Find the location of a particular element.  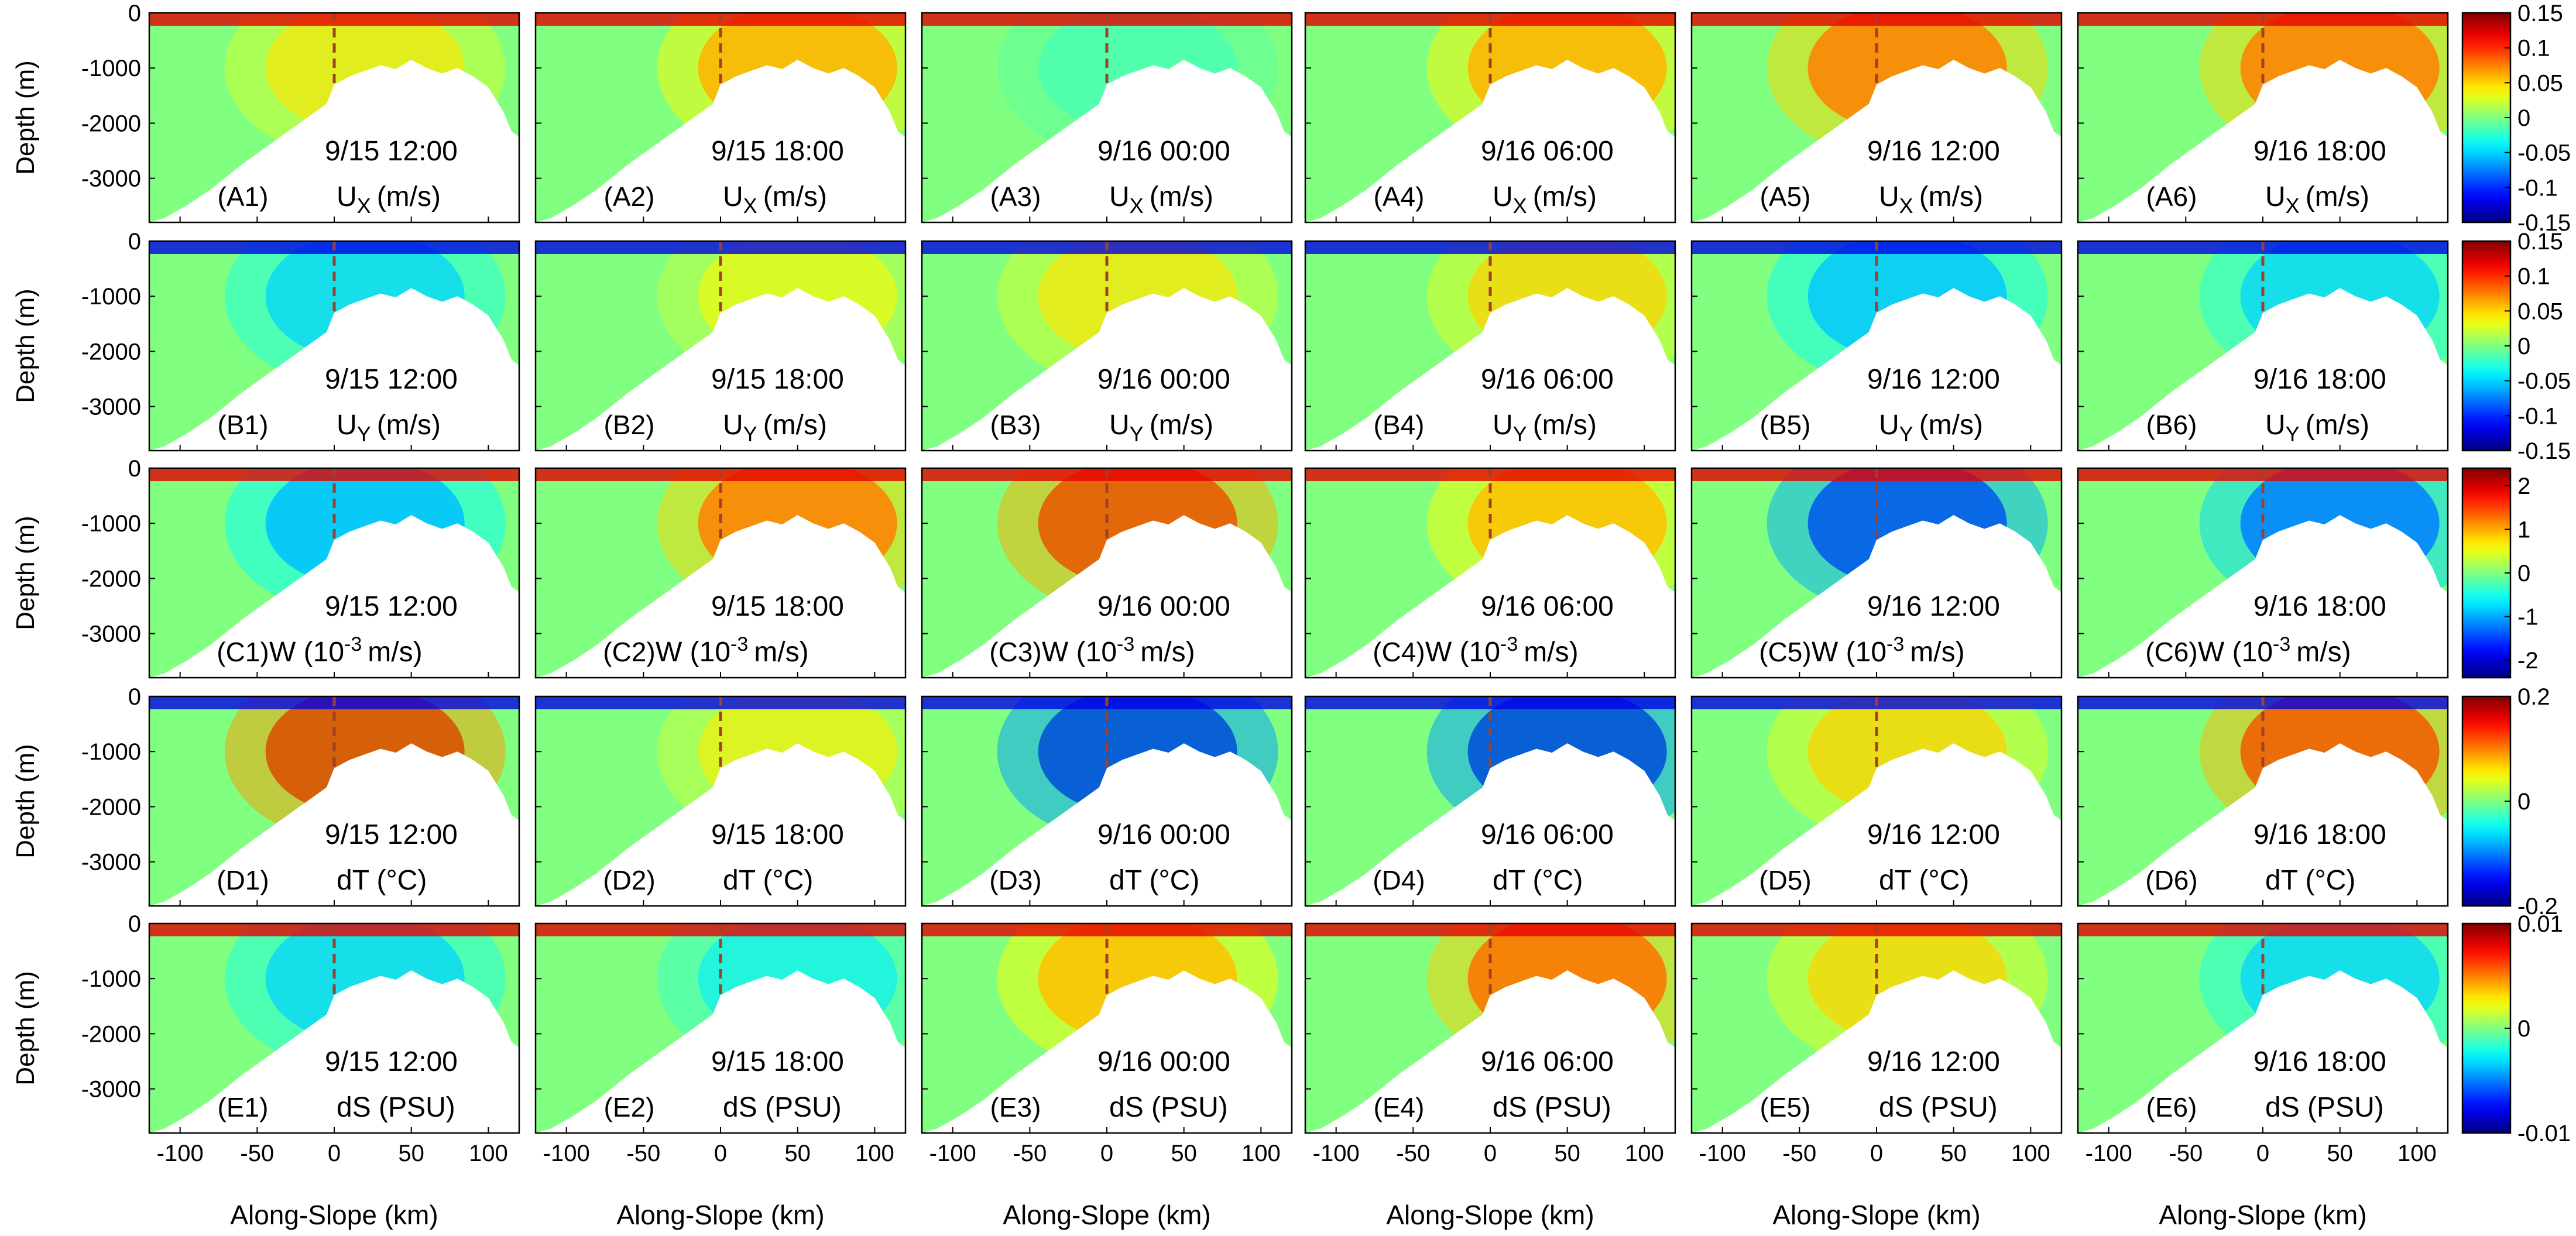

panel-id: (B5) is located at coordinates (1785, 425).